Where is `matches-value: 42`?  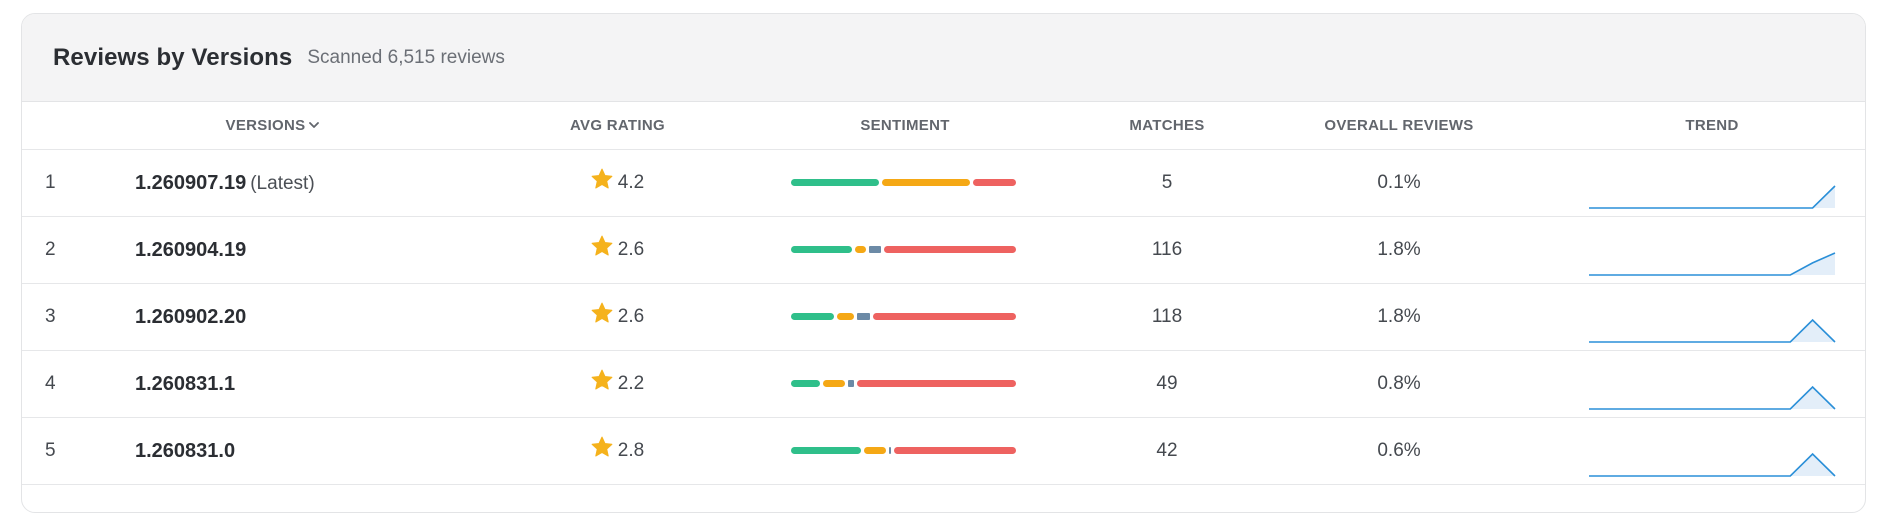 matches-value: 42 is located at coordinates (1167, 450).